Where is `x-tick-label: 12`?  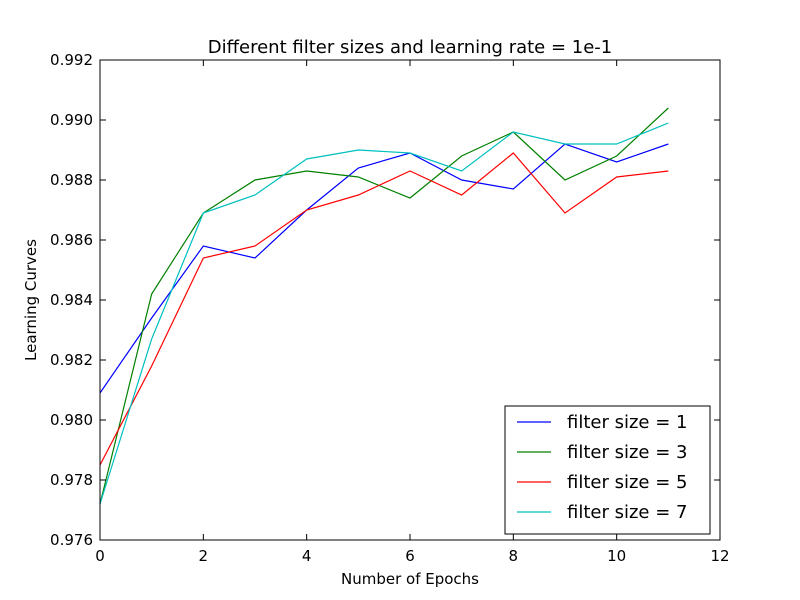 x-tick-label: 12 is located at coordinates (719, 556).